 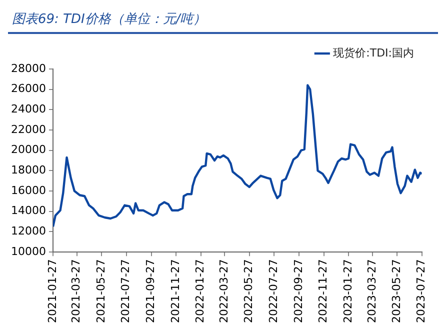 I want to click on y-tick-label: 22000, so click(x=28, y=129).